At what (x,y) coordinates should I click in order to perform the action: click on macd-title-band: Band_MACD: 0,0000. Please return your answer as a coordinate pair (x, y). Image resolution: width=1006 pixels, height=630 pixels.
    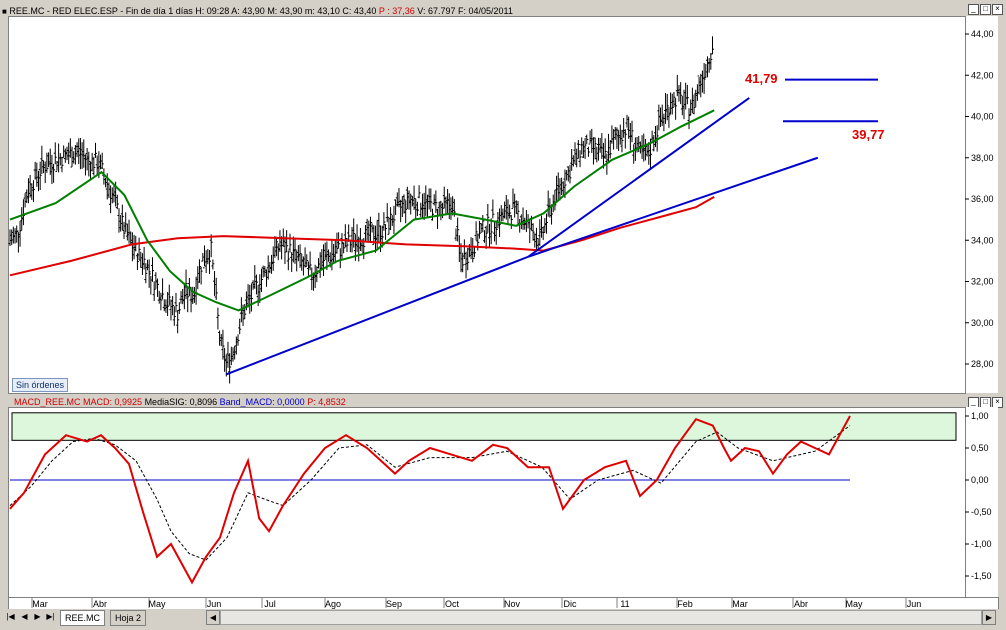
    Looking at the image, I should click on (262, 402).